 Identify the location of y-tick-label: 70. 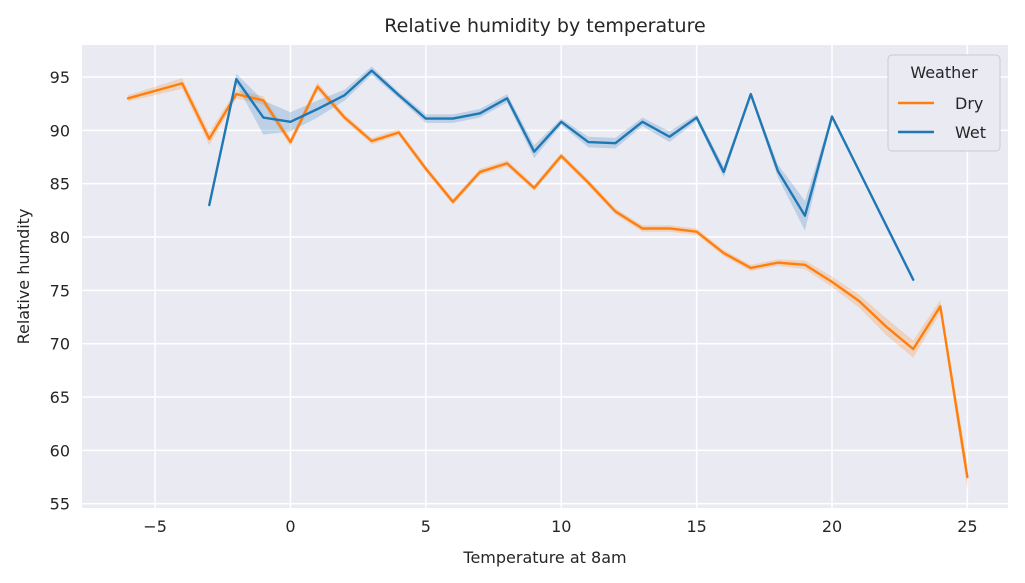
(60, 344).